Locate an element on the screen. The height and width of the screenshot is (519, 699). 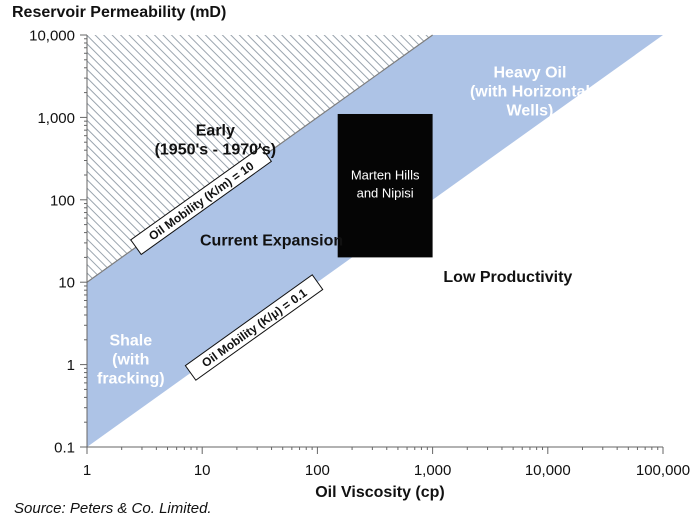
annotation-0: Wells) is located at coordinates (530, 110).